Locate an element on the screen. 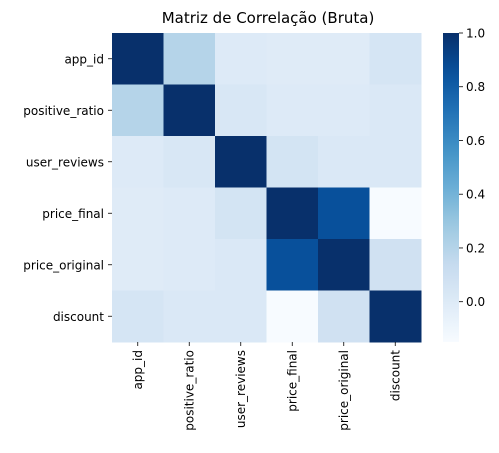 The height and width of the screenshot is (453, 499). y-tick-label: price_original is located at coordinates (63, 265).